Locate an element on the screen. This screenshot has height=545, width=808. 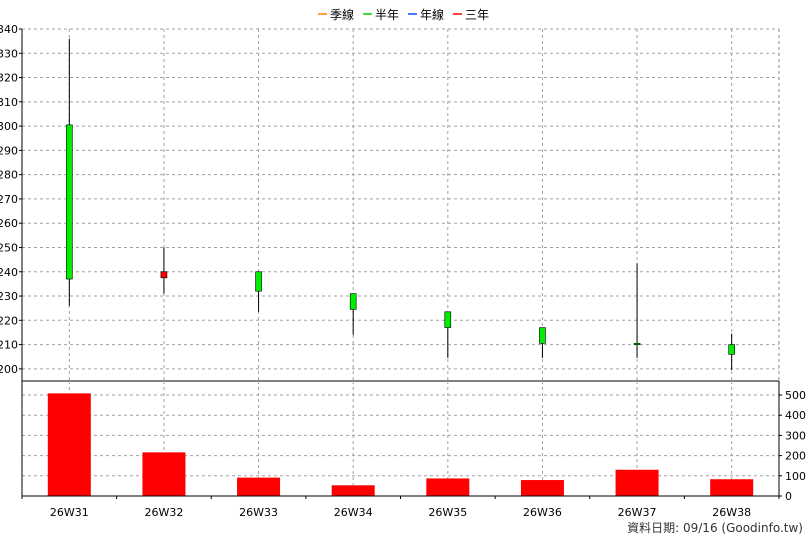
price-tick-label: 210 is located at coordinates (9, 345).